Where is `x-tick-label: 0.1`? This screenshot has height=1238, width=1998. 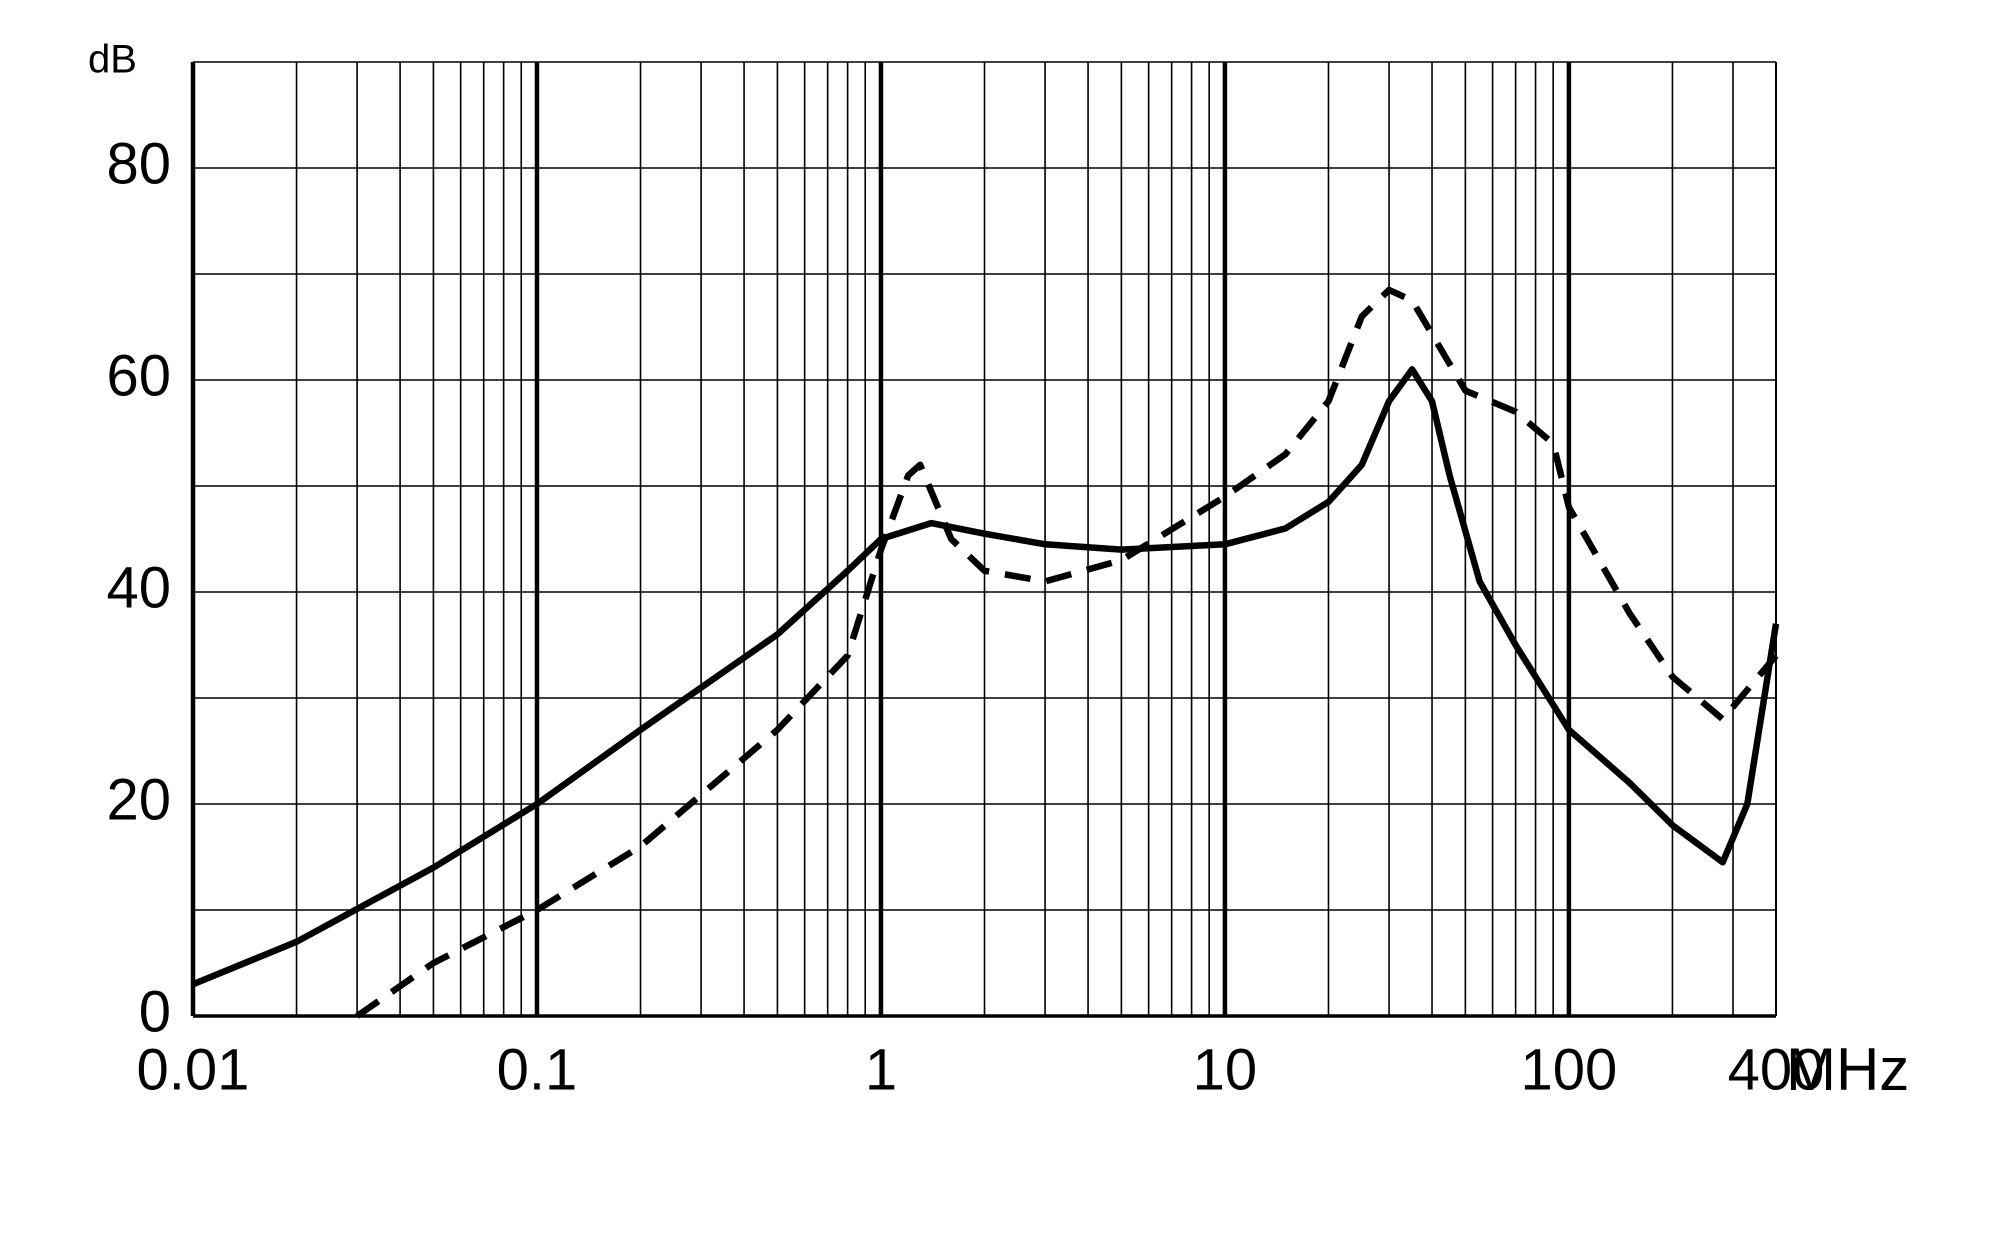
x-tick-label: 0.1 is located at coordinates (537, 1069).